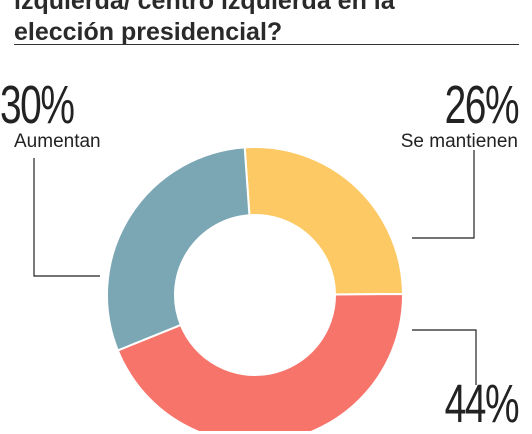  I want to click on percent-label-44: 44%, so click(481, 404).